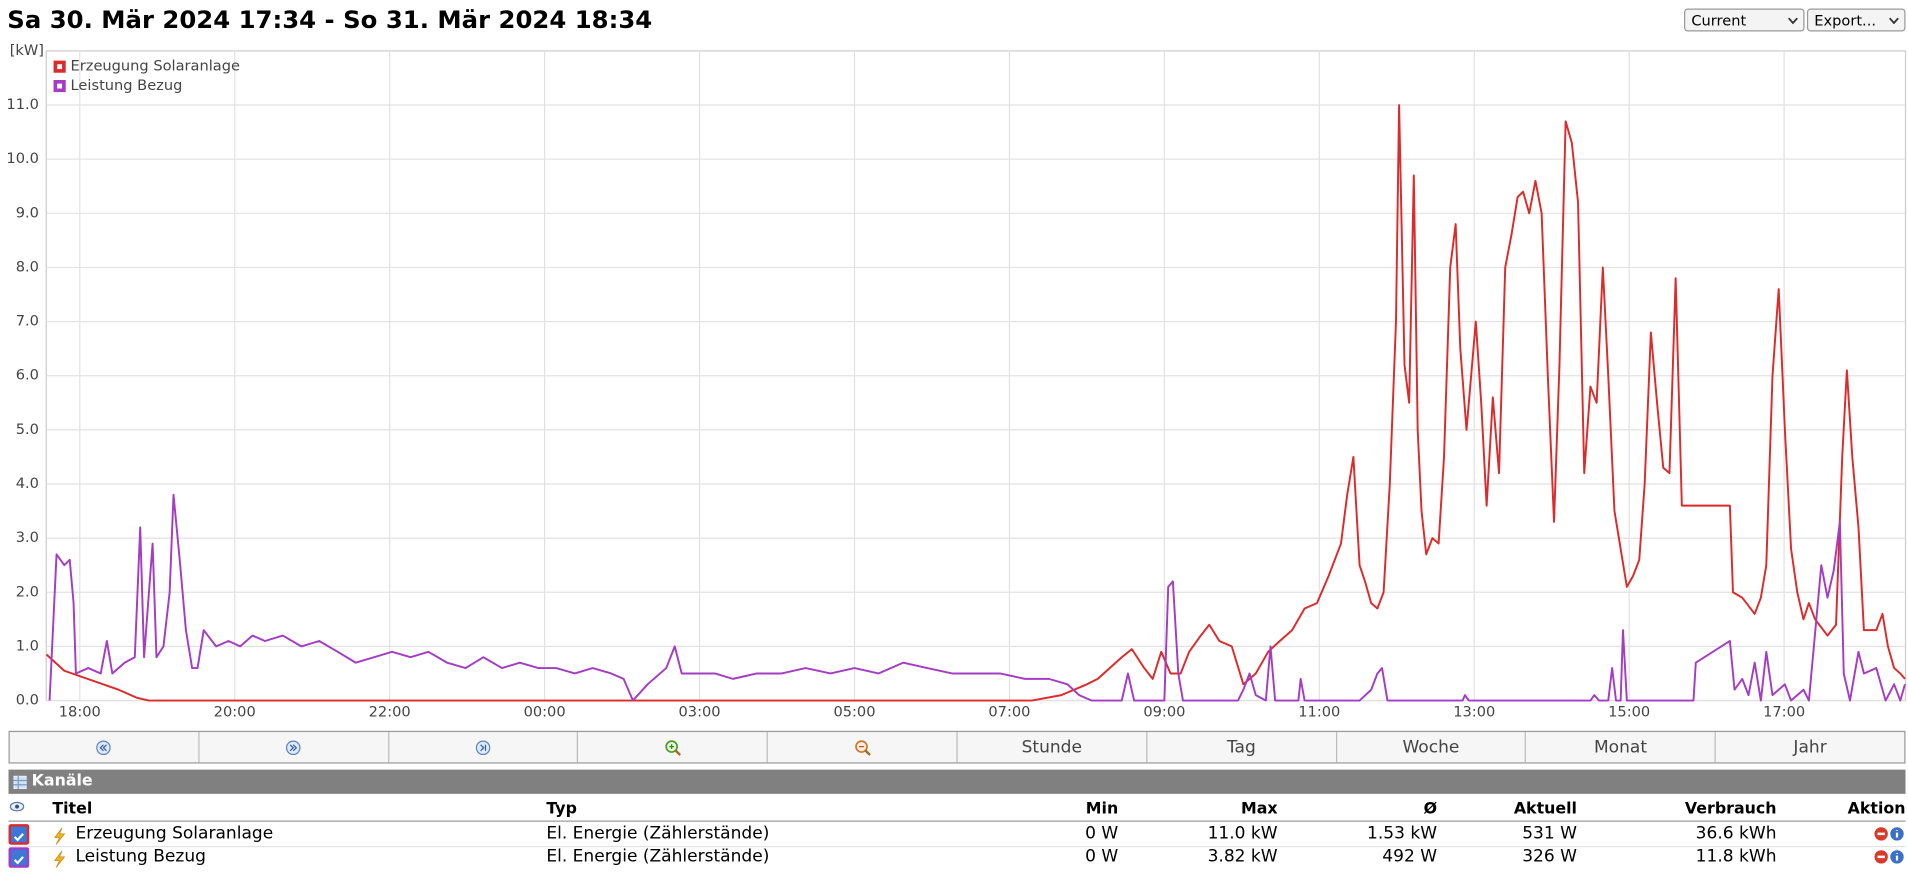  I want to click on y-axis-label: [kW], so click(27, 50).